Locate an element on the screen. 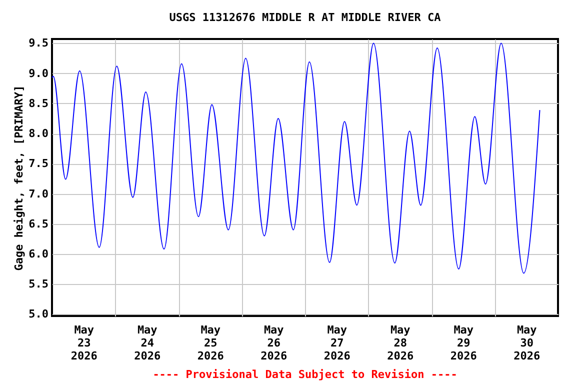 This screenshot has width=576, height=384. x-tick-label: May 27 2026 is located at coordinates (337, 343).